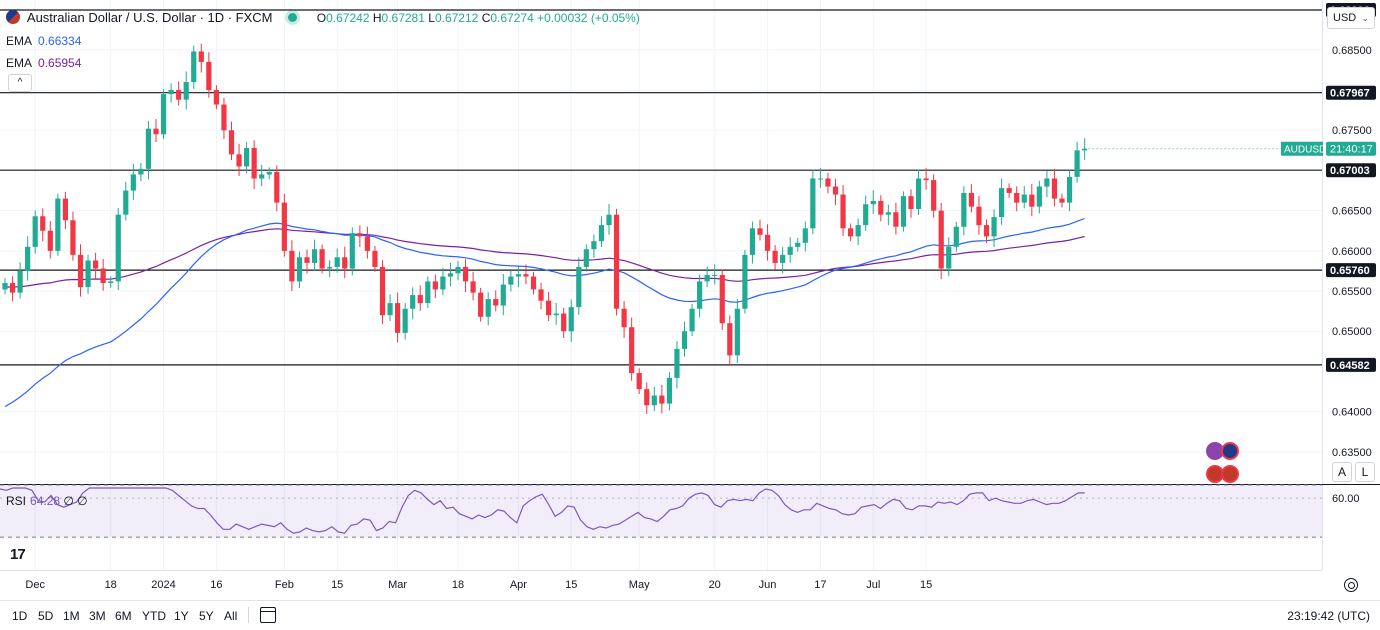 The width and height of the screenshot is (1380, 630). I want to click on range-6m: 6M, so click(123, 616).